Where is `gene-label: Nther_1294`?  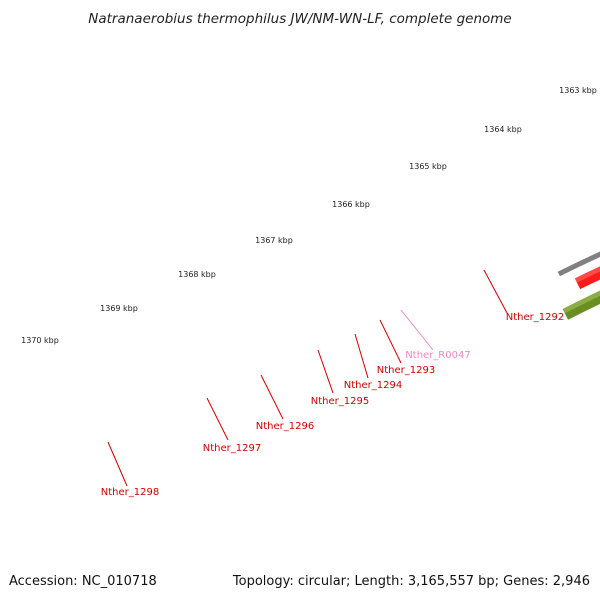 gene-label: Nther_1294 is located at coordinates (373, 385).